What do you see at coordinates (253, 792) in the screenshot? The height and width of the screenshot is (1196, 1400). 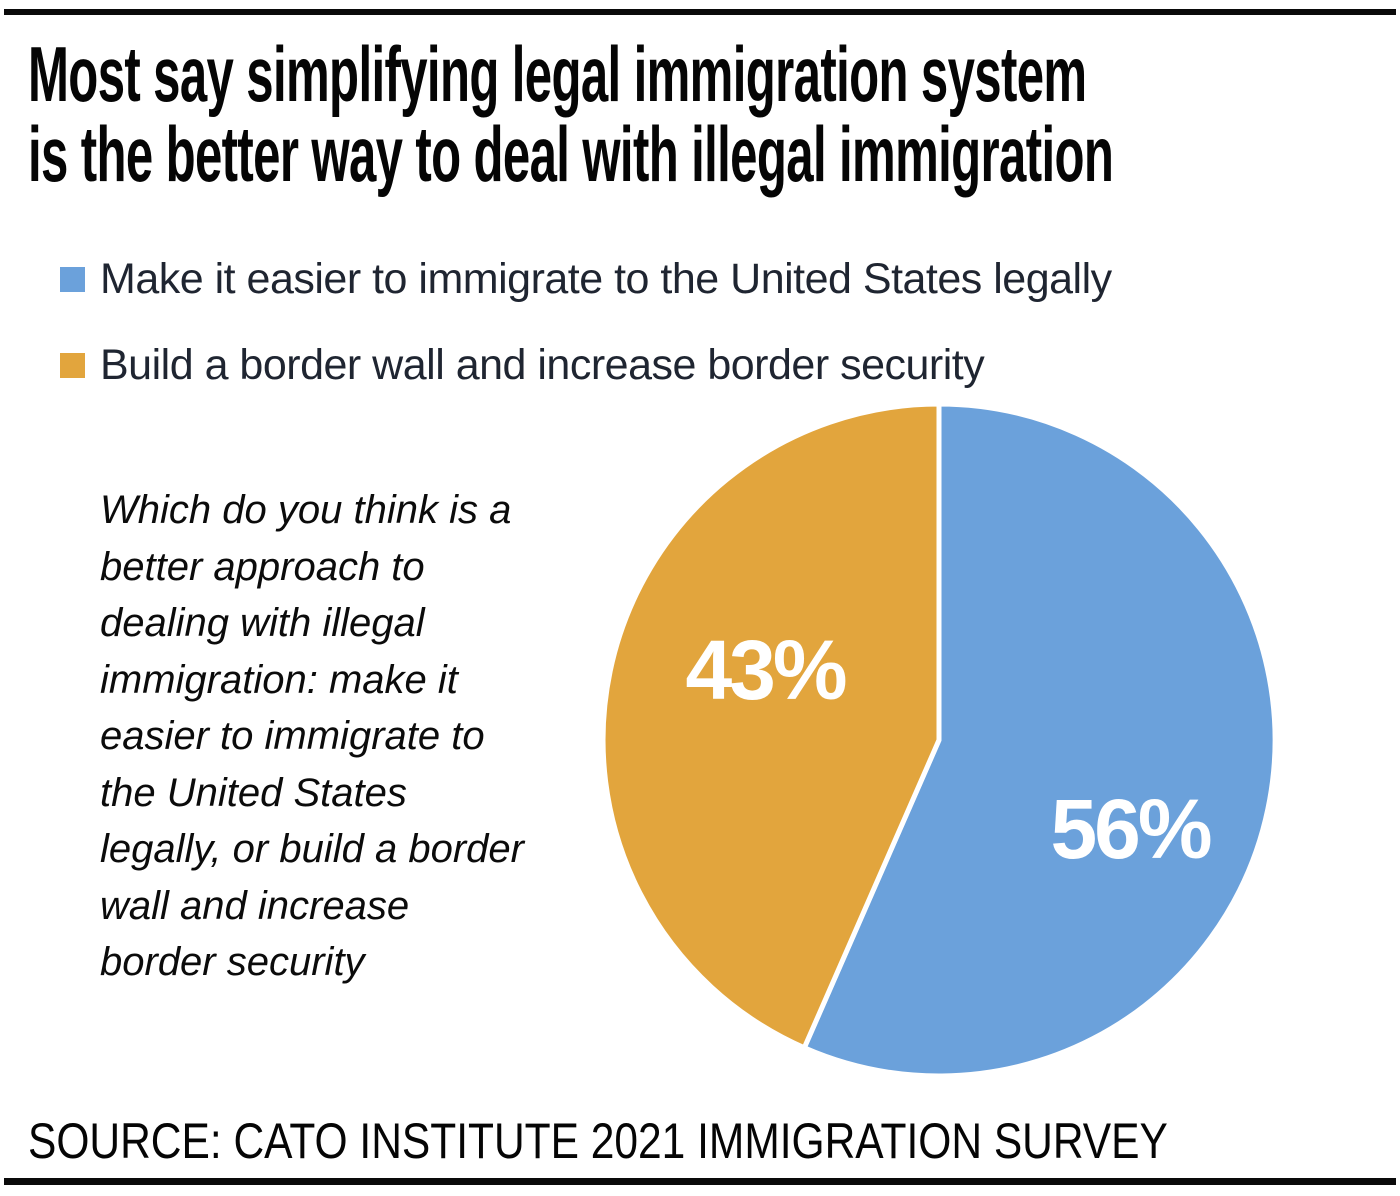 I see `survey-question-line: the United States` at bounding box center [253, 792].